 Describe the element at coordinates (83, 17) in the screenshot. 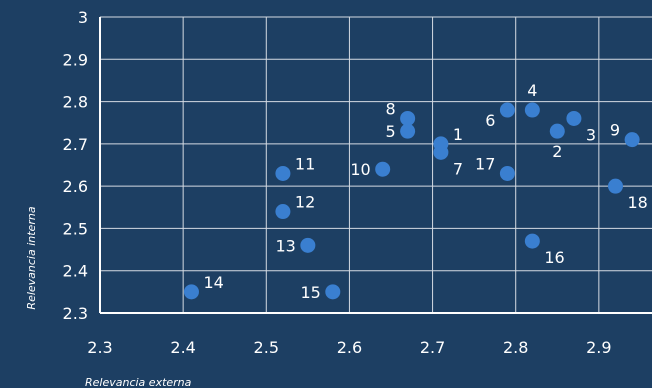

I see `y-tick-label: 3` at that location.